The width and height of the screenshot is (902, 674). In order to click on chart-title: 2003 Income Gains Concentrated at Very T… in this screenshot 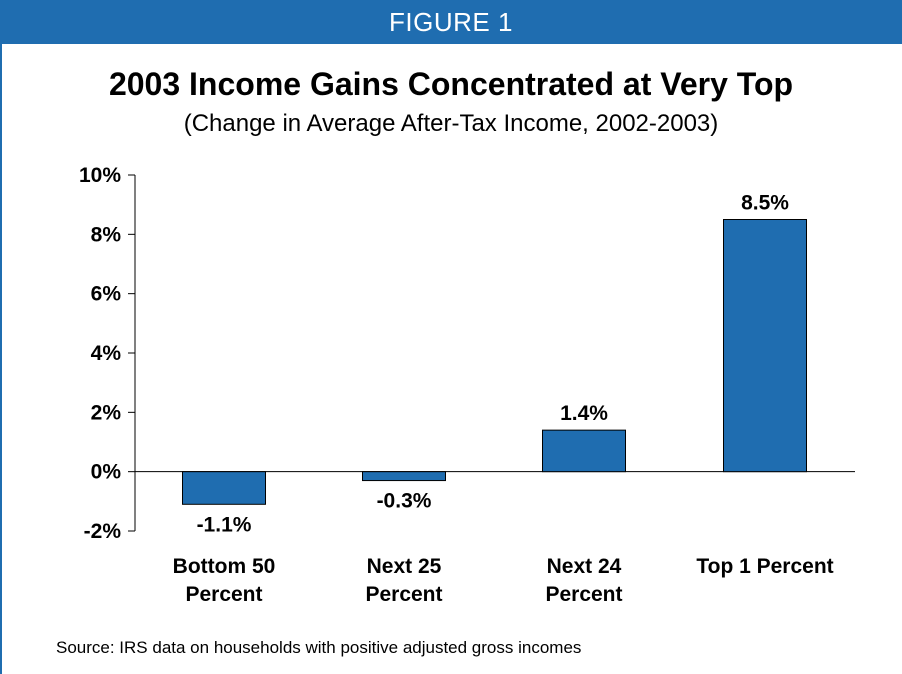, I will do `click(451, 84)`.